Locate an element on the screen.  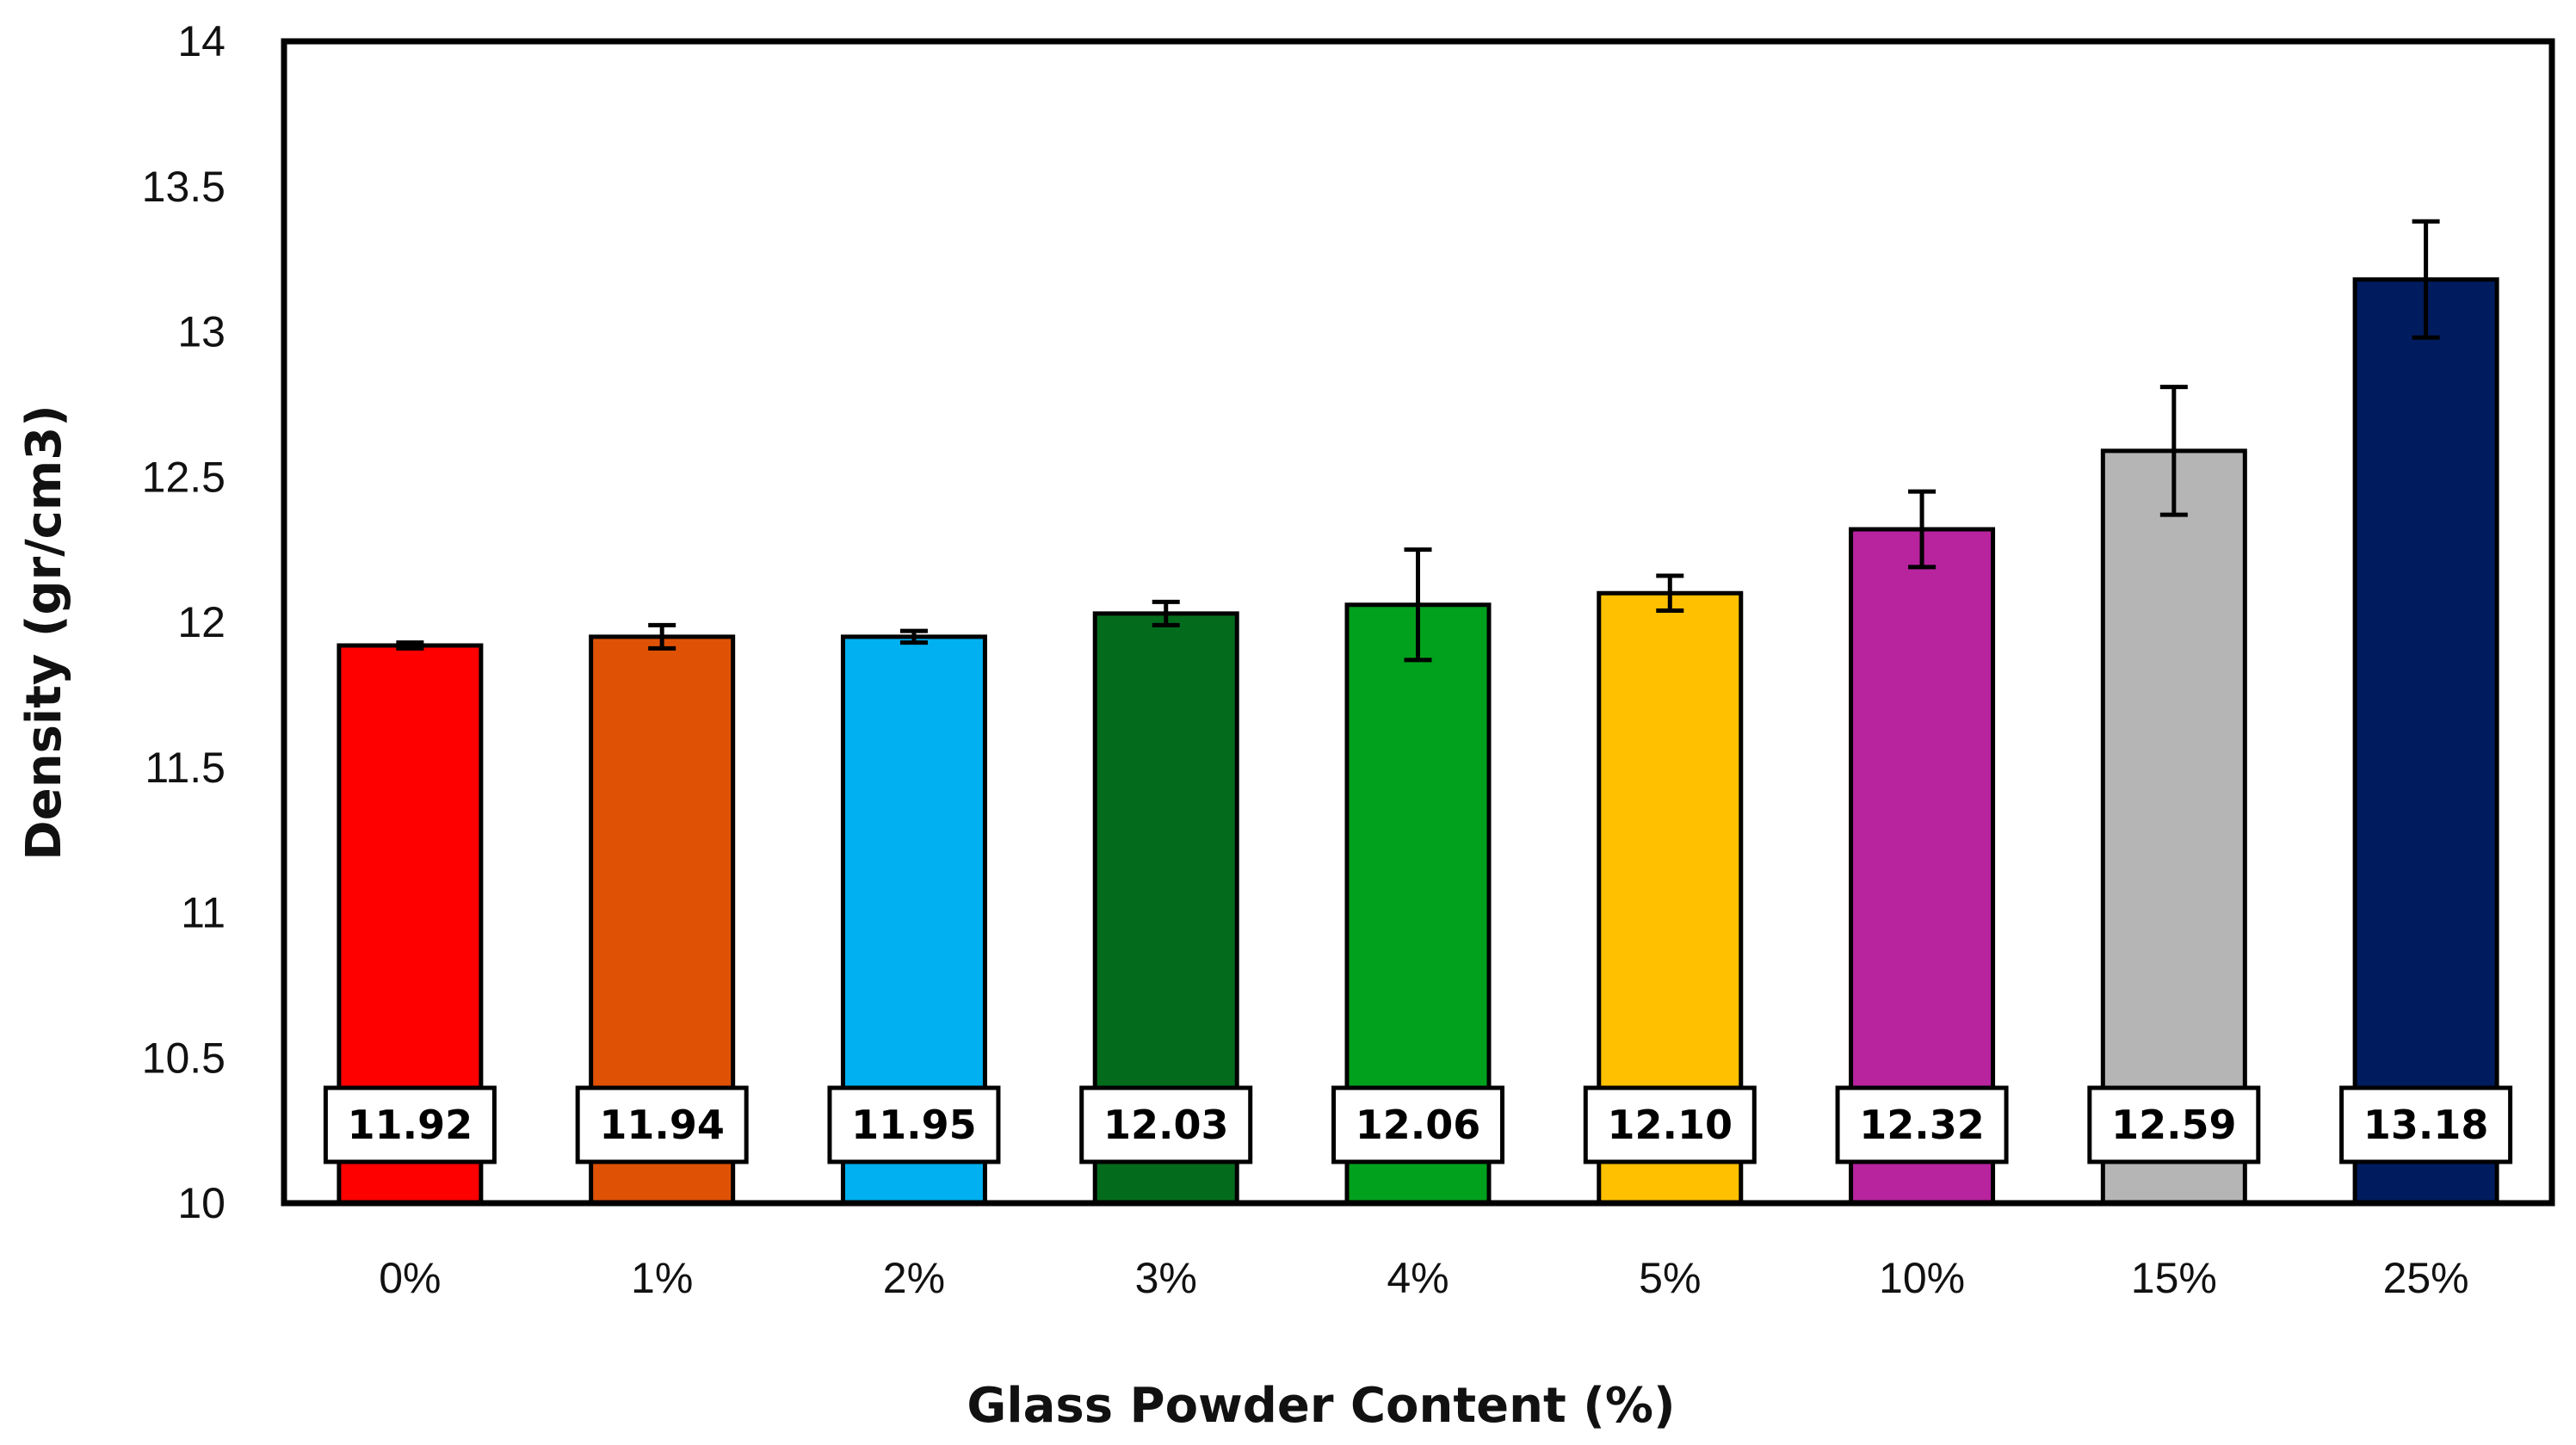
x-tick-label: 5% is located at coordinates (1670, 1278).